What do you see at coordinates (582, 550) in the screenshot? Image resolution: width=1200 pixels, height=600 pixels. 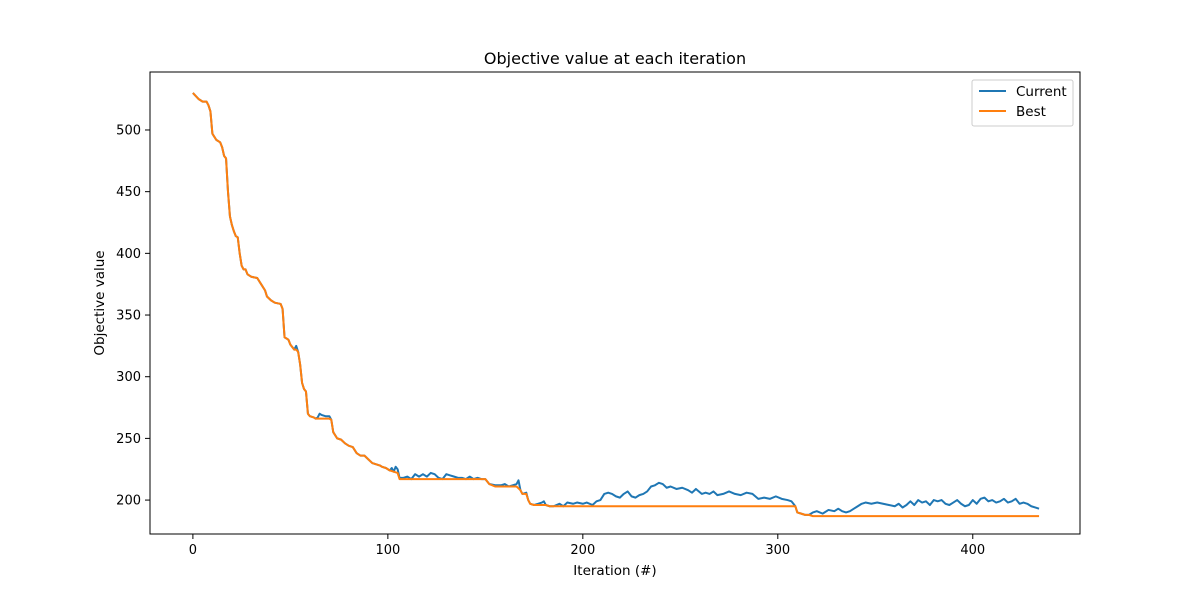 I see `x-tick-label: 200` at bounding box center [582, 550].